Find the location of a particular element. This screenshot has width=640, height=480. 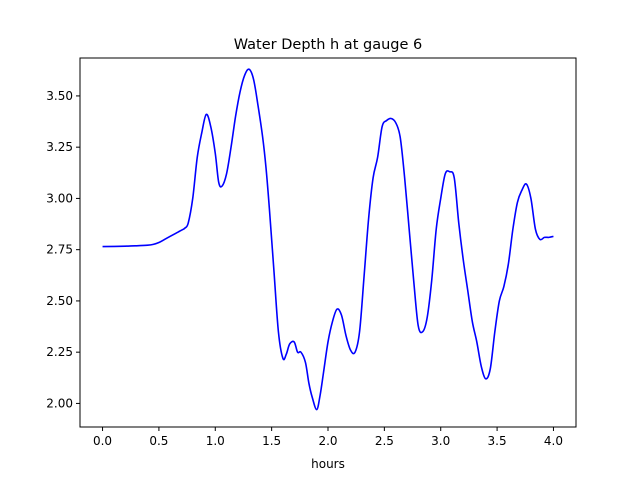

x-tick-label: 4.0 is located at coordinates (553, 441).